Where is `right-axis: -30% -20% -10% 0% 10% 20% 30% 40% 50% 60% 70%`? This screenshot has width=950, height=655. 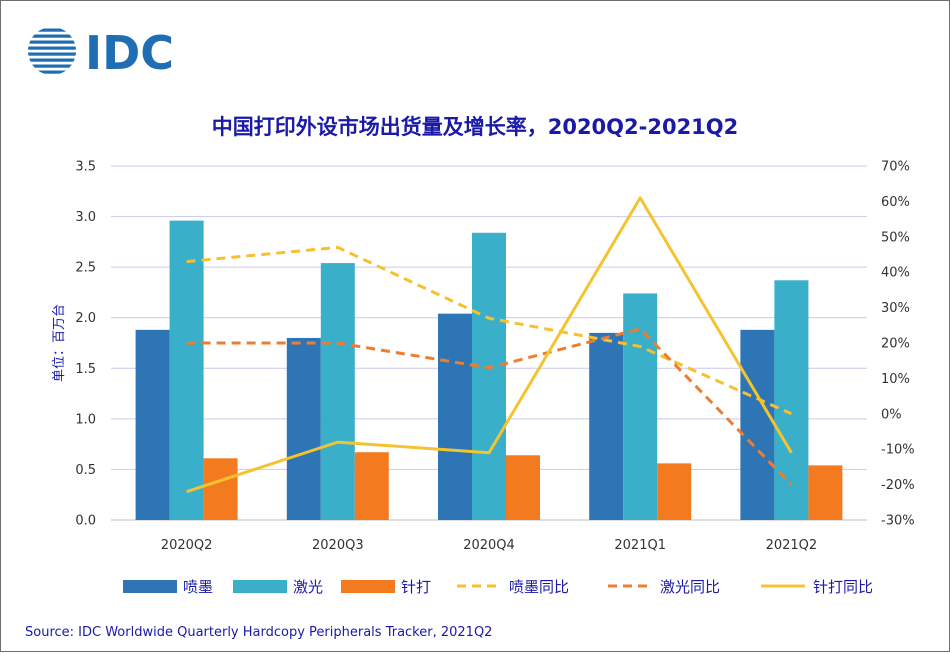
right-axis: -30% -20% -10% 0% 10% 20% 30% 40% 50% 60% 70% is located at coordinates (898, 344).